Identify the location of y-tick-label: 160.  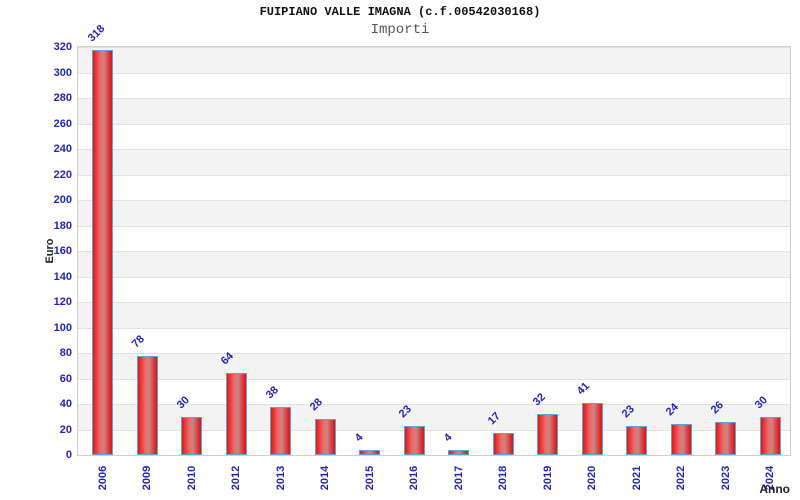
(62, 251).